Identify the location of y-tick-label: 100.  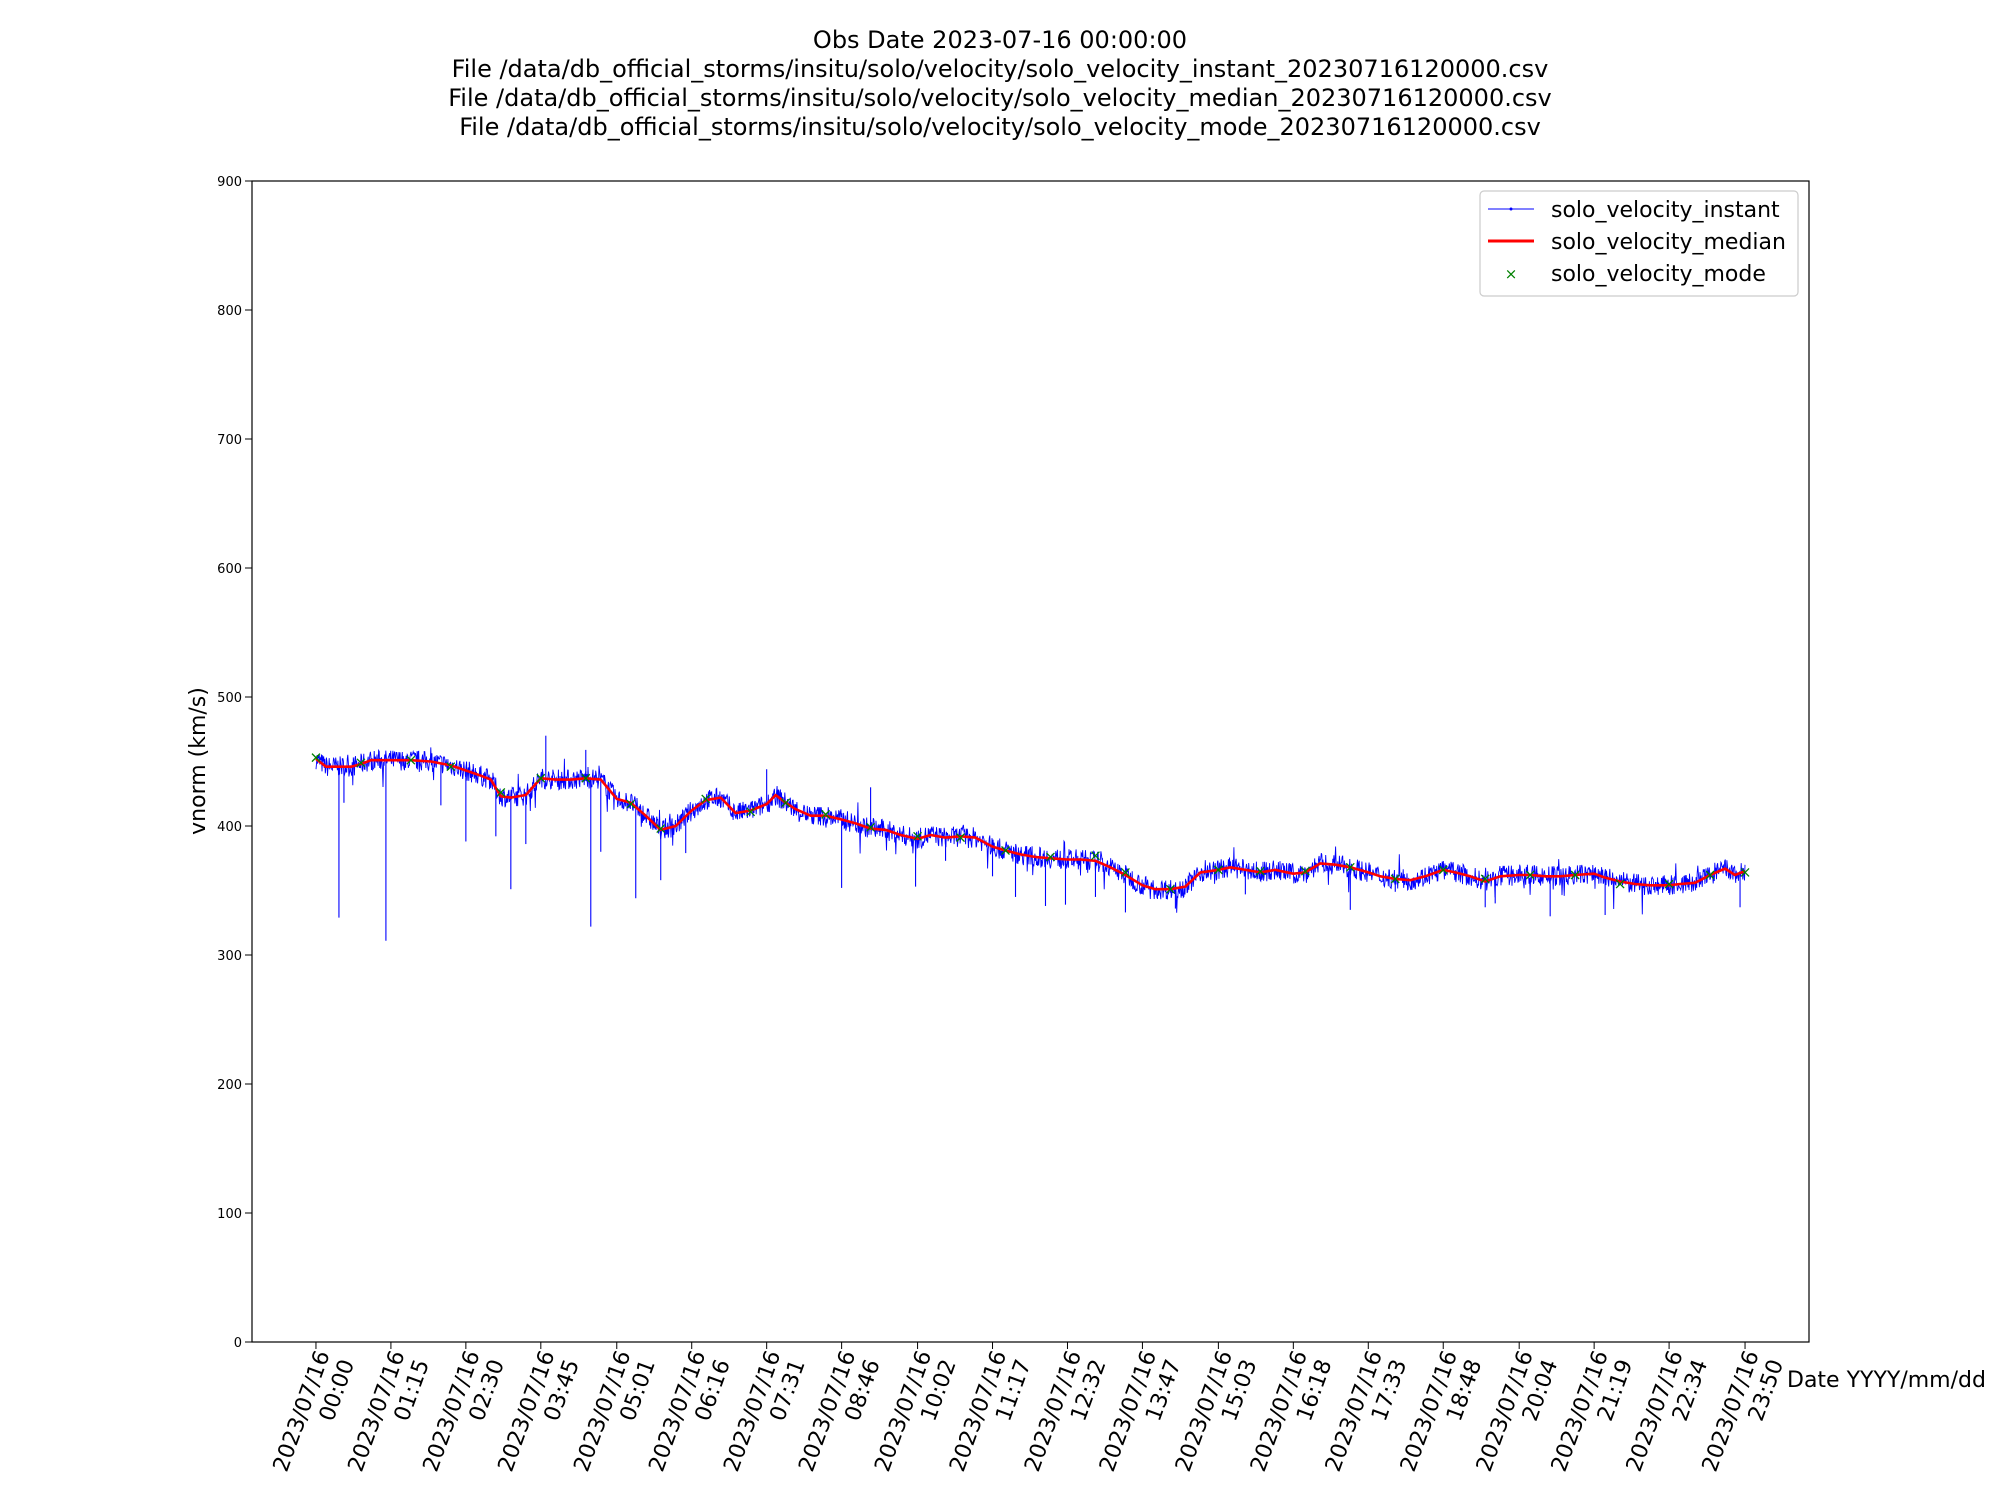
(229, 1214).